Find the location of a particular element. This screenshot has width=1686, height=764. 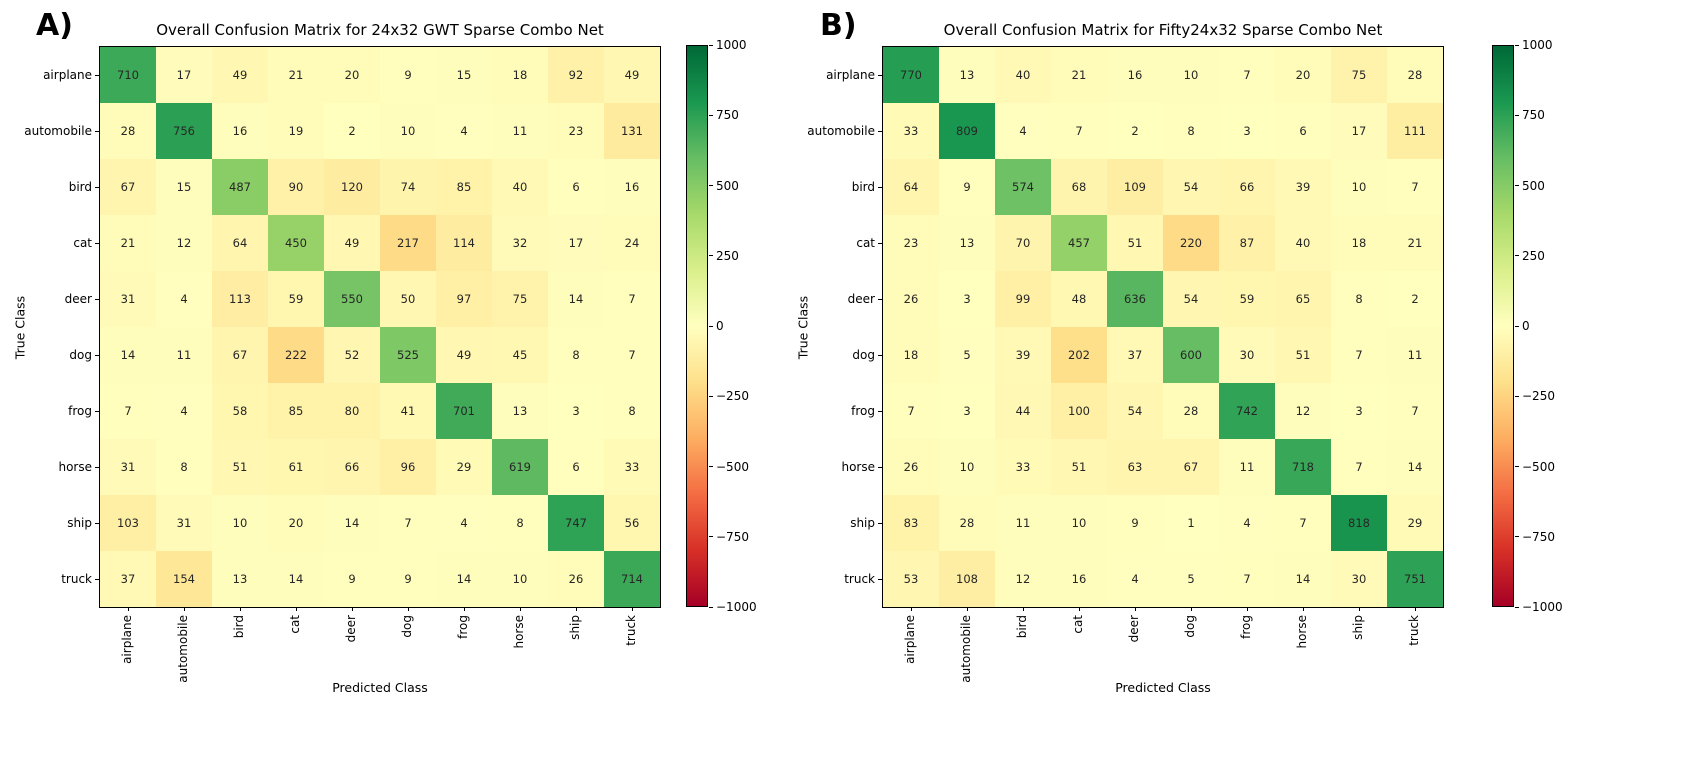

matrix-cell: 90 is located at coordinates (296, 187).